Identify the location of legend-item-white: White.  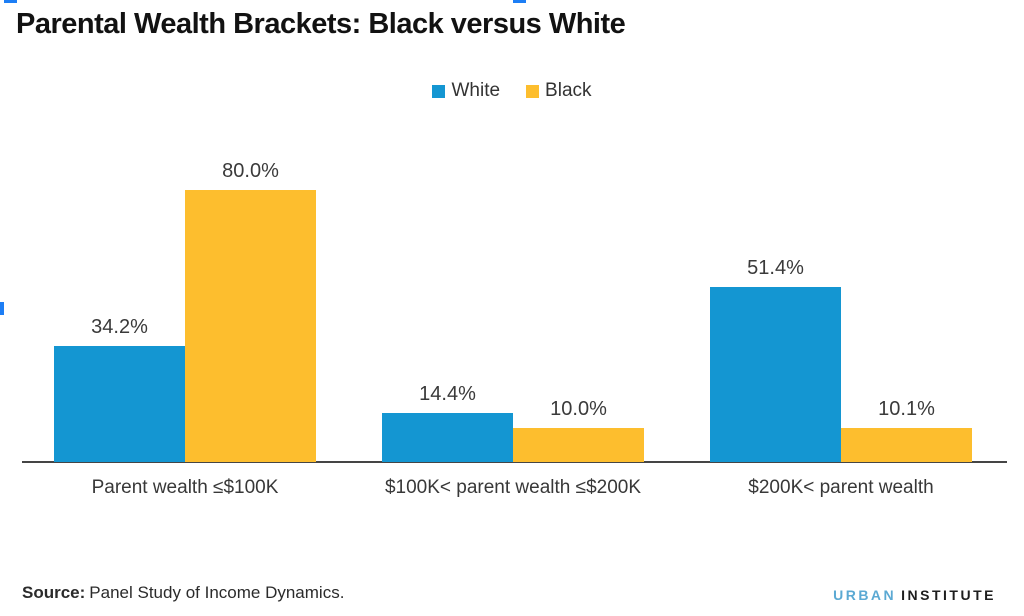
(466, 91).